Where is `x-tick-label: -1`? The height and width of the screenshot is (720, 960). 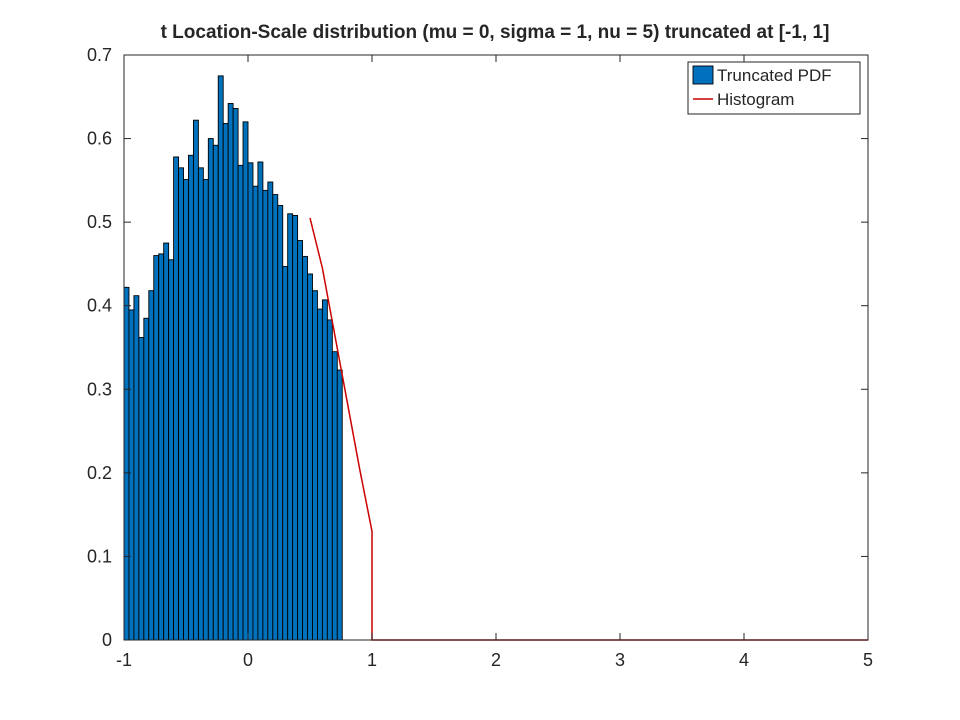 x-tick-label: -1 is located at coordinates (124, 660).